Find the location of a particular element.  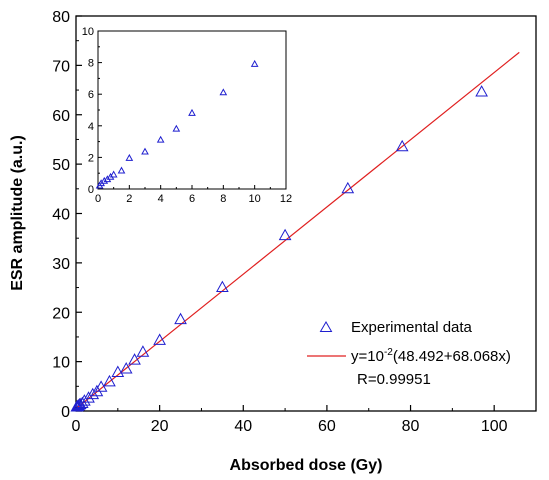

x-tick-label: 100 is located at coordinates (494, 426).